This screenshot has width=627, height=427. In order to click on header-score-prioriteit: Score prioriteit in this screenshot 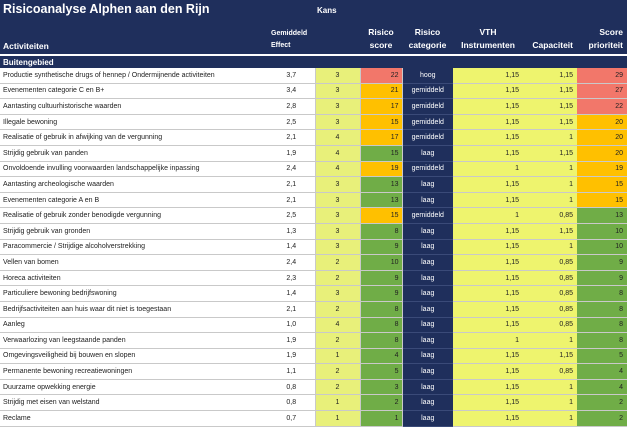, I will do `click(602, 40)`.